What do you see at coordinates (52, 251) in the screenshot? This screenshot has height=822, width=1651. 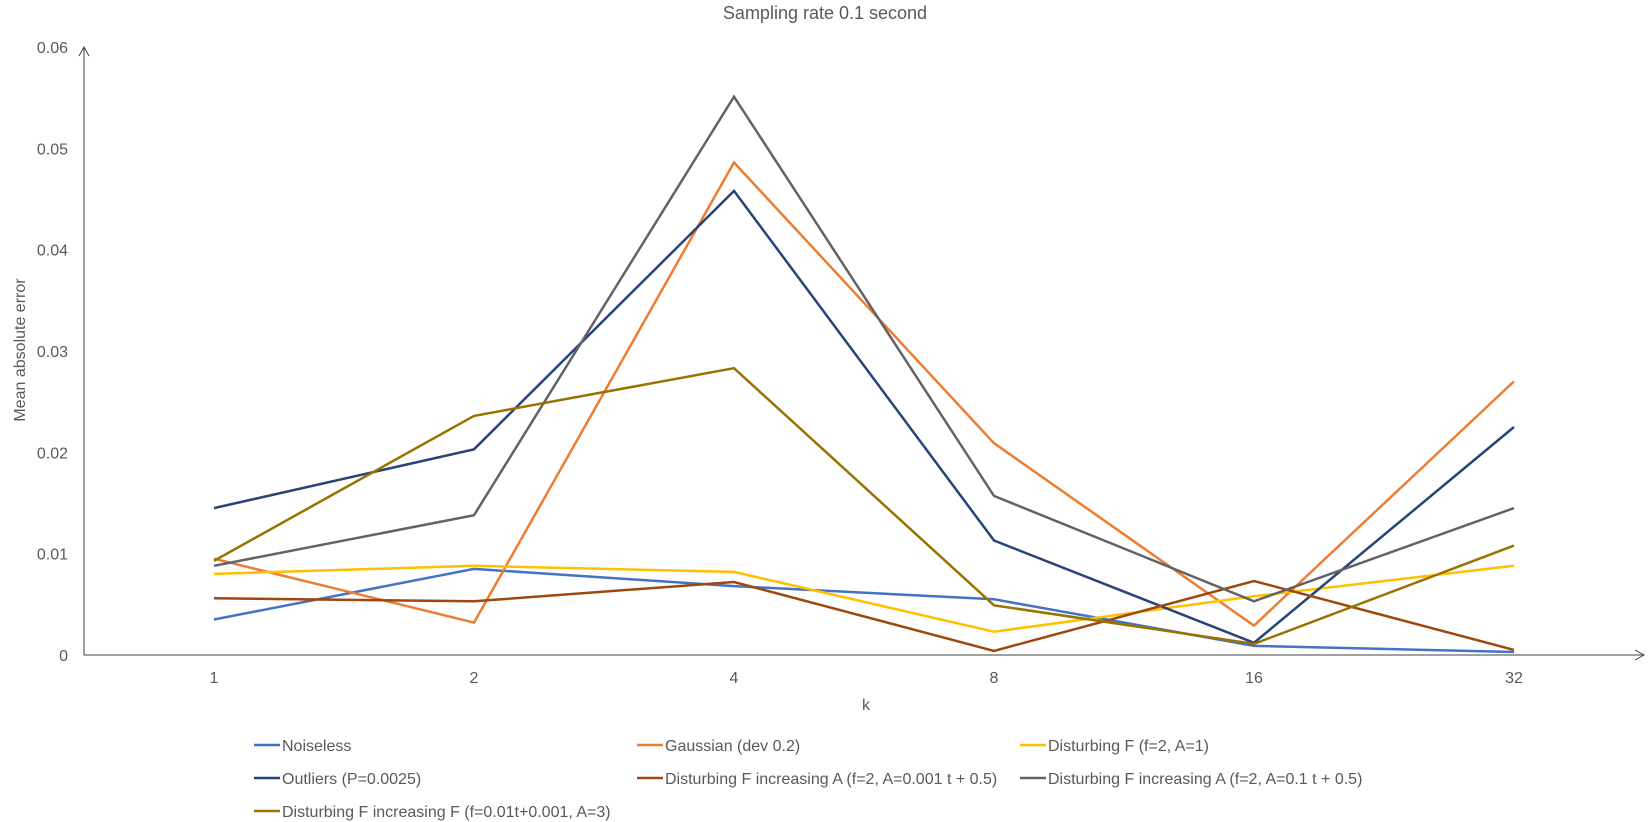 I see `y-tick-label: 0.04` at bounding box center [52, 251].